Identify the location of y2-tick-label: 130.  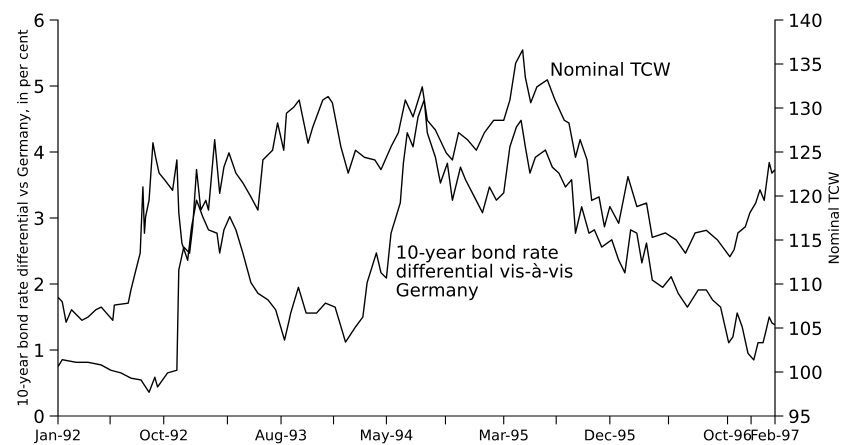
(806, 108).